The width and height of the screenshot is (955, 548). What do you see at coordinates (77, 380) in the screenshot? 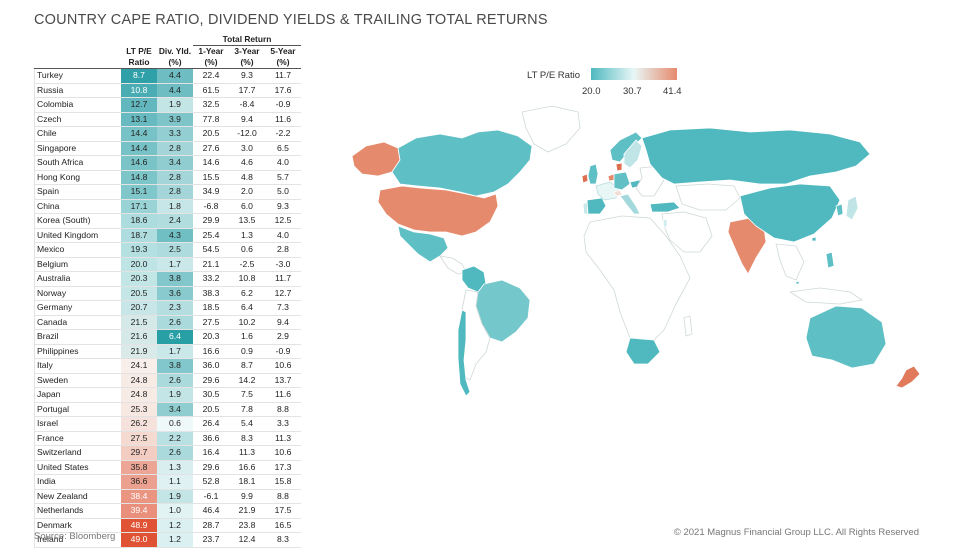
I see `country-cell: Sweden` at bounding box center [77, 380].